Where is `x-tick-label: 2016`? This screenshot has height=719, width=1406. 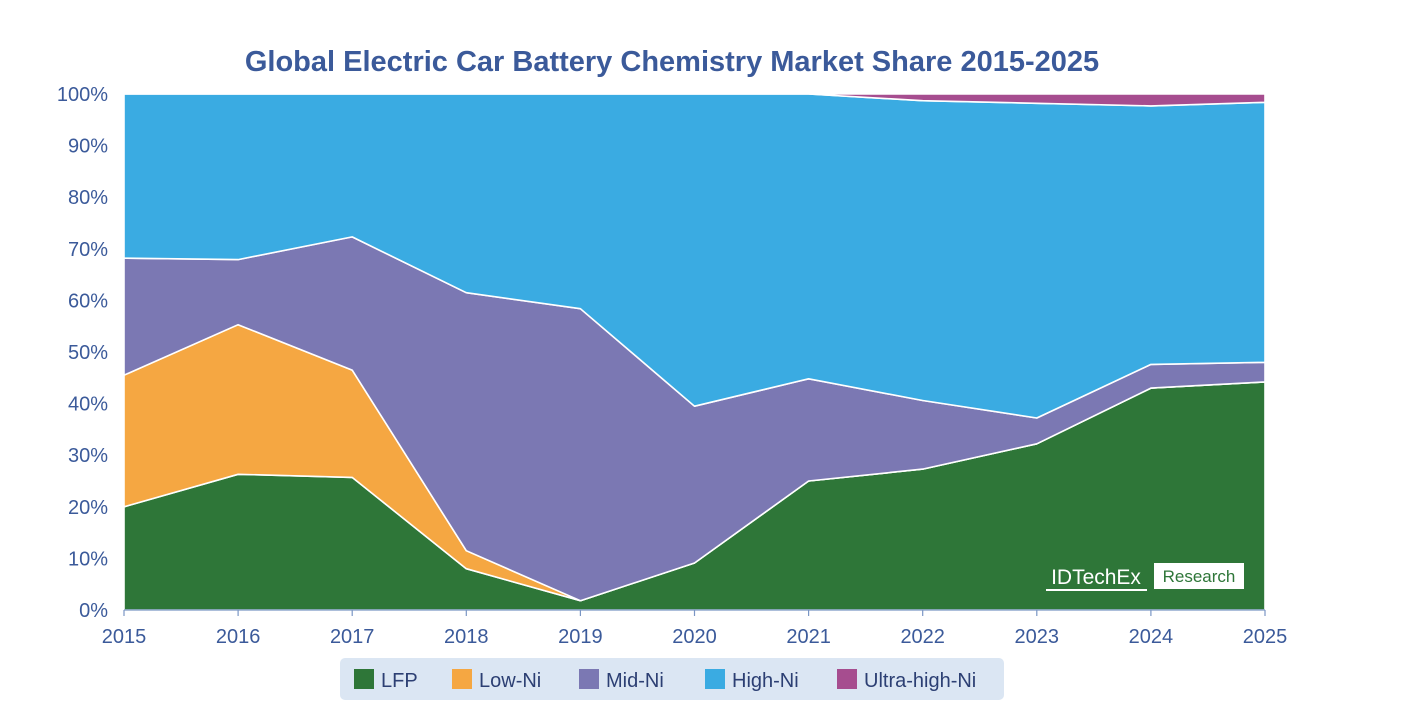
x-tick-label: 2016 is located at coordinates (238, 637).